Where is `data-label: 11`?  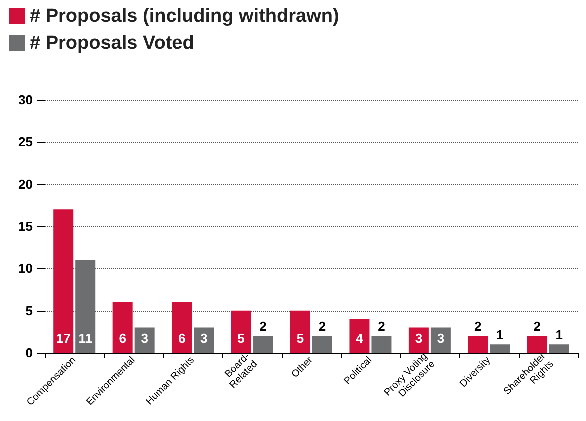 data-label: 11 is located at coordinates (85, 338).